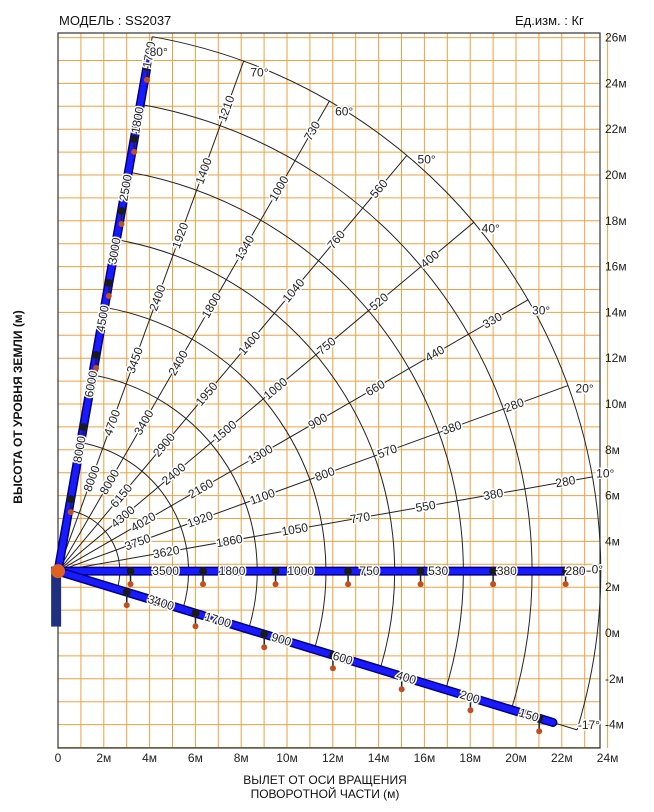 The width and height of the screenshot is (654, 812). What do you see at coordinates (562, 758) in the screenshot?
I see `x-tick-label: 22м` at bounding box center [562, 758].